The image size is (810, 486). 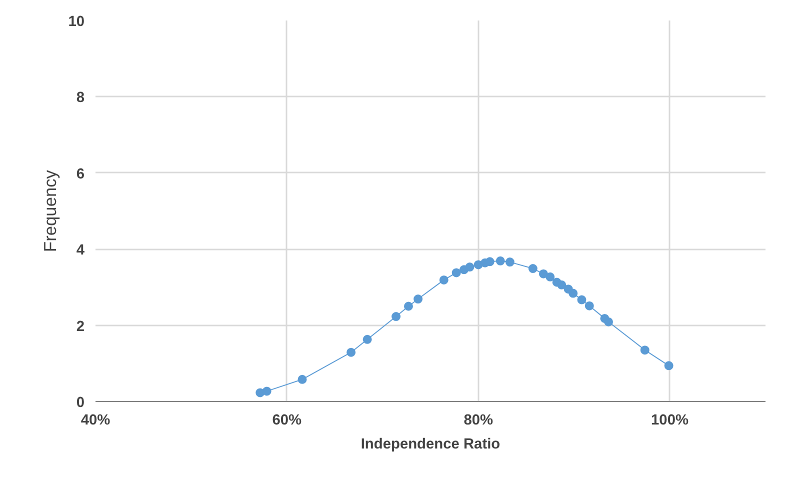 I want to click on y-tick-label: 4, so click(x=81, y=250).